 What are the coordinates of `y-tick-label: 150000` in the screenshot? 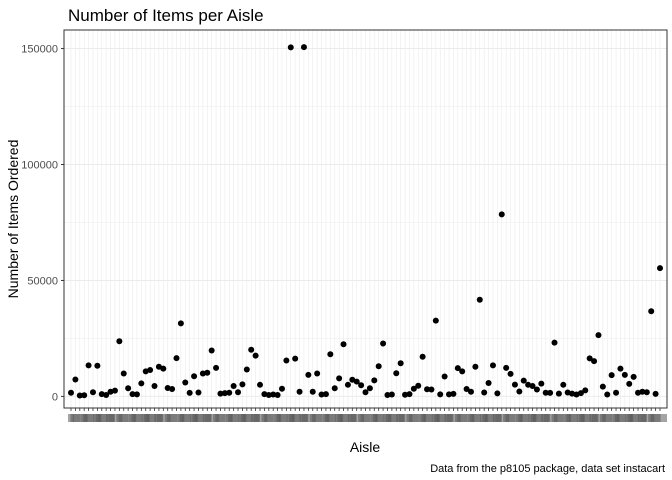 It's located at (39, 50).